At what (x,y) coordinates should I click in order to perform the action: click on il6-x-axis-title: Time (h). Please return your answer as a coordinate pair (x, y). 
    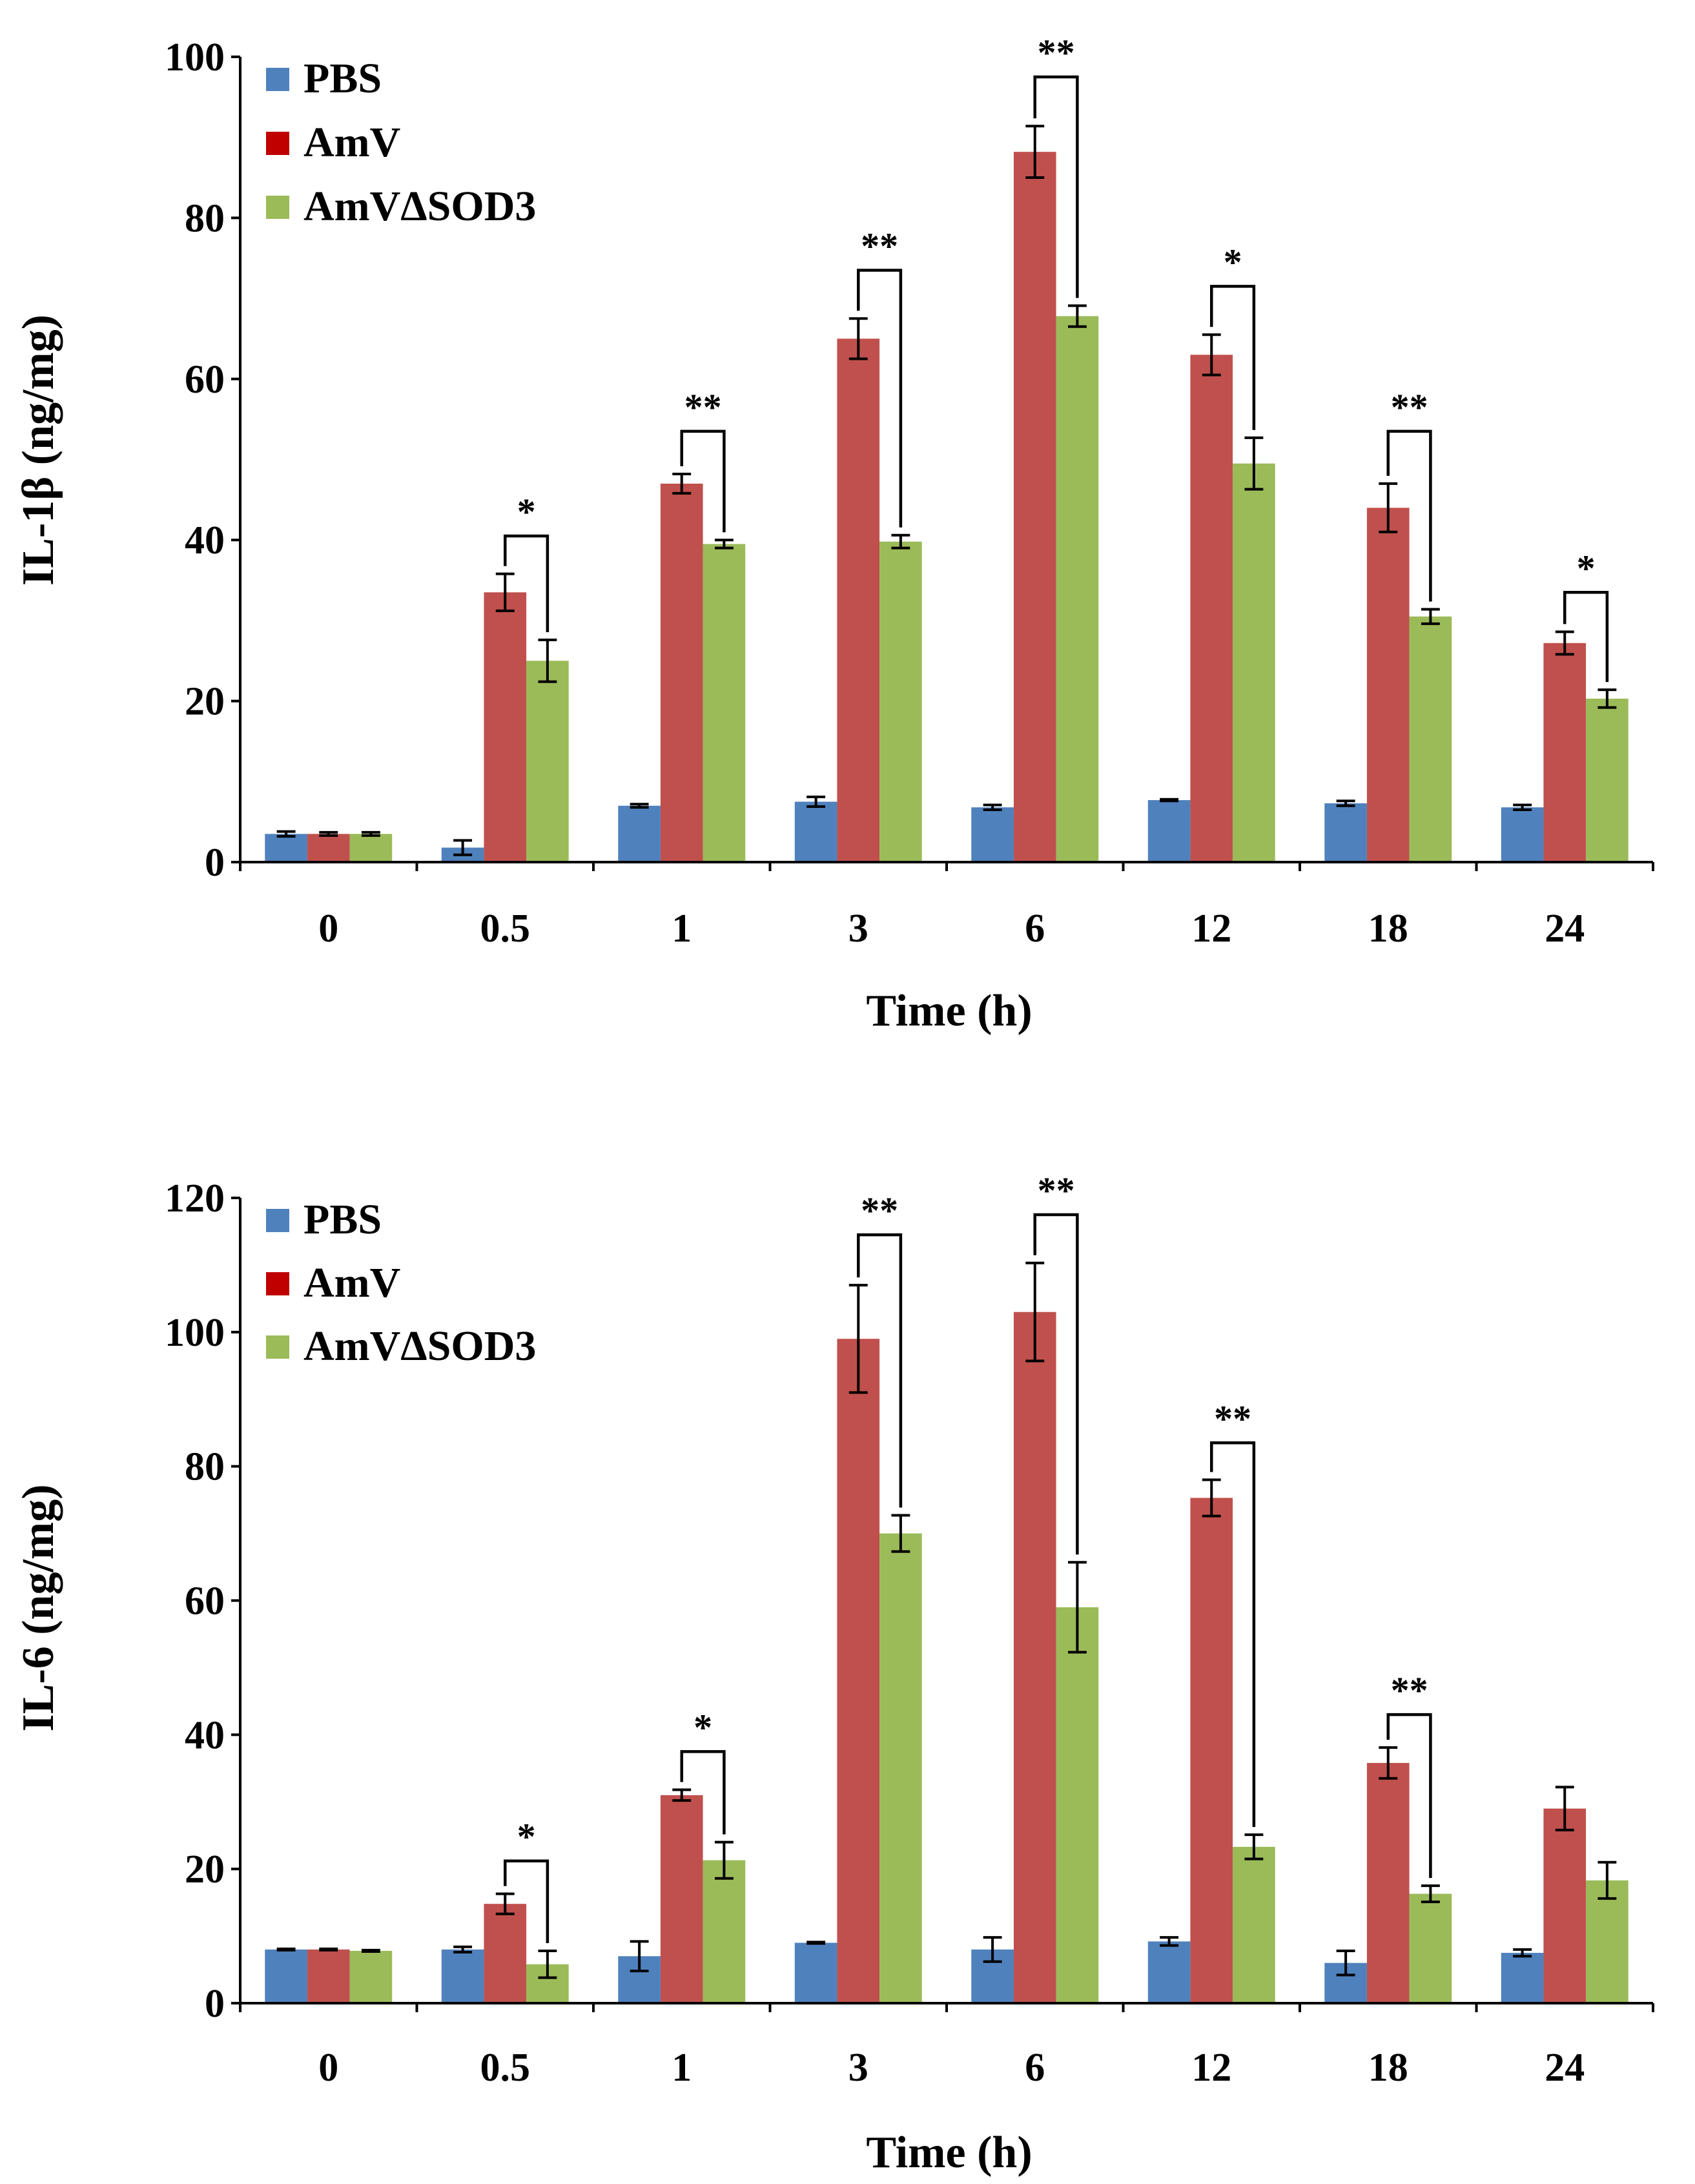
    Looking at the image, I should click on (949, 2153).